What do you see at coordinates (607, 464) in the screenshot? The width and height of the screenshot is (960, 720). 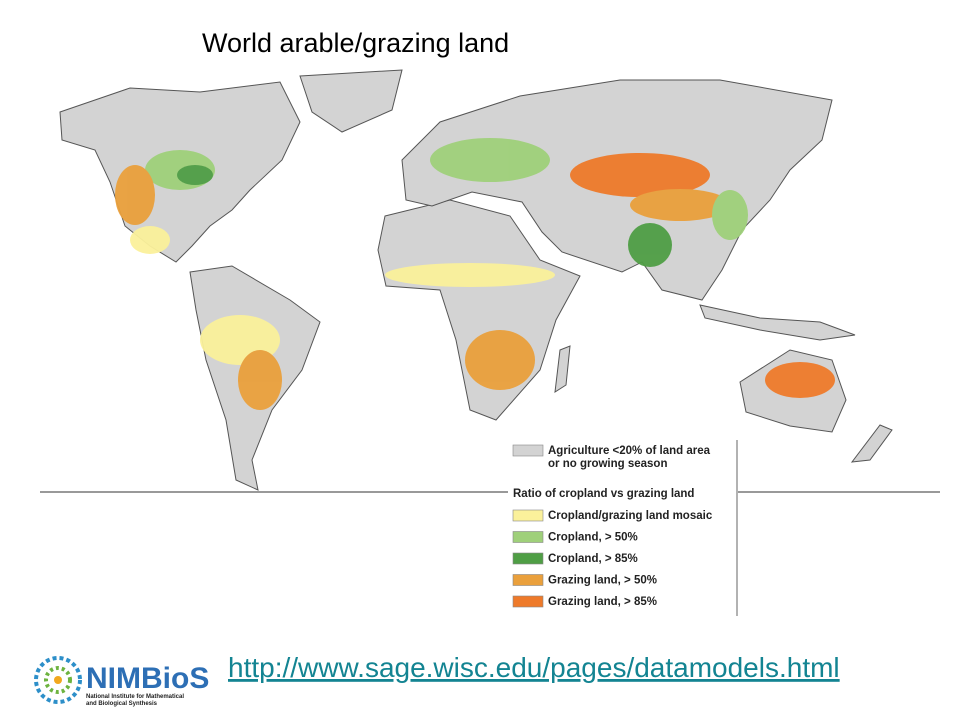 I see `legend-label: or no growing season` at bounding box center [607, 464].